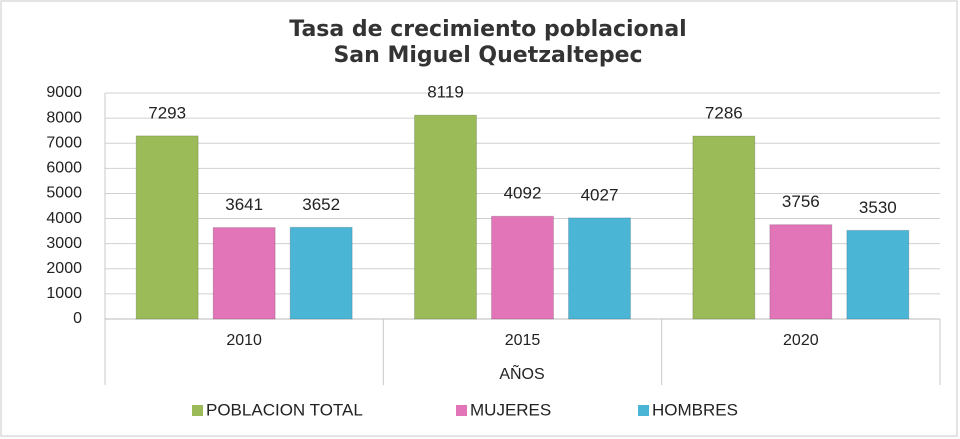 The image size is (960, 439). Describe the element at coordinates (64, 218) in the screenshot. I see `y-tick-label: 4000` at that location.